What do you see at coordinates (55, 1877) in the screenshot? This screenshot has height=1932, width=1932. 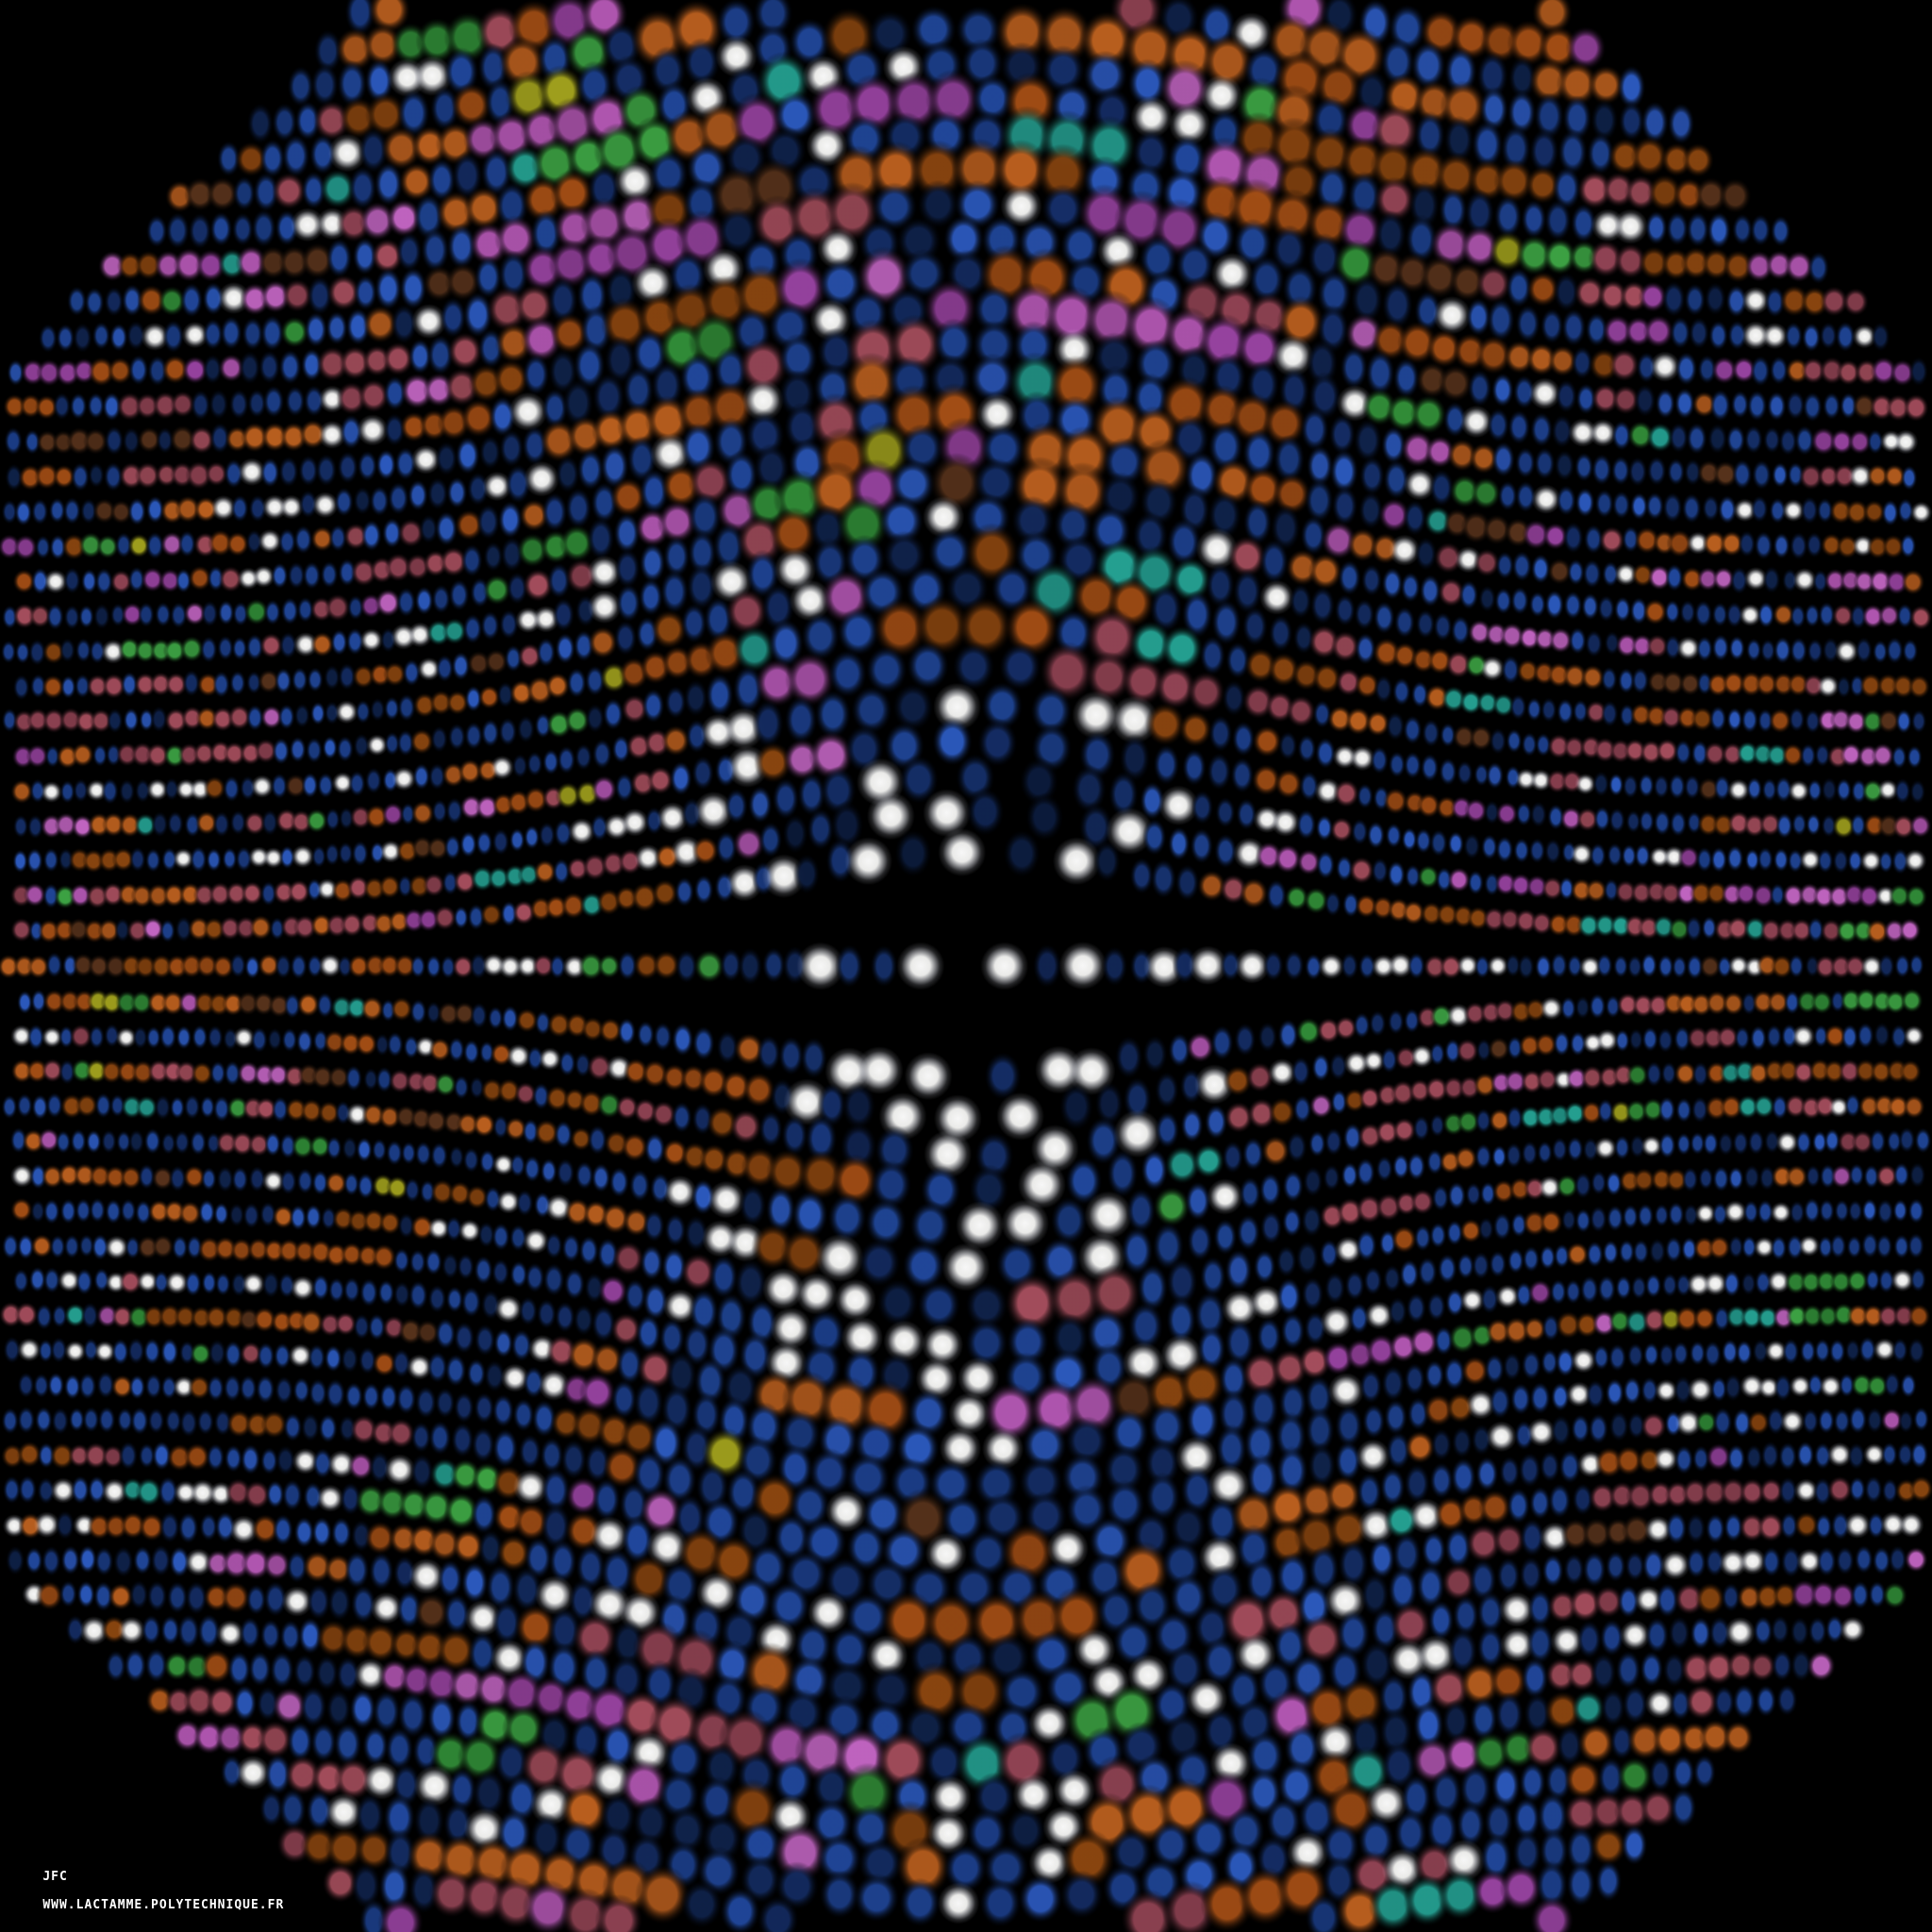 I see `signature-author: JFC` at bounding box center [55, 1877].